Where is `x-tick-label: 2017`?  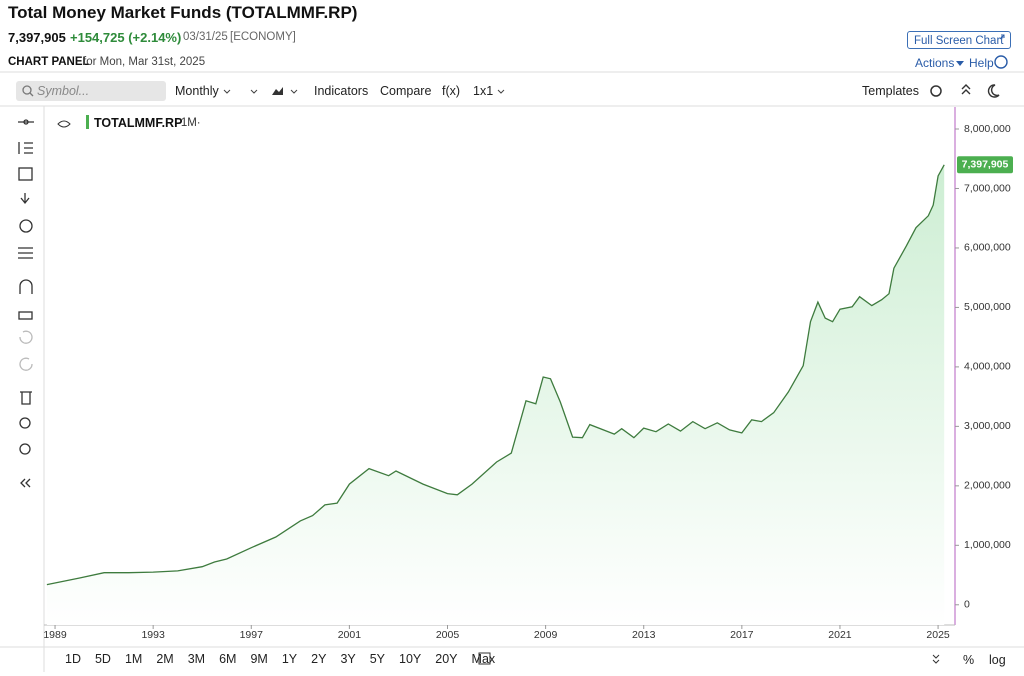 x-tick-label: 2017 is located at coordinates (742, 635).